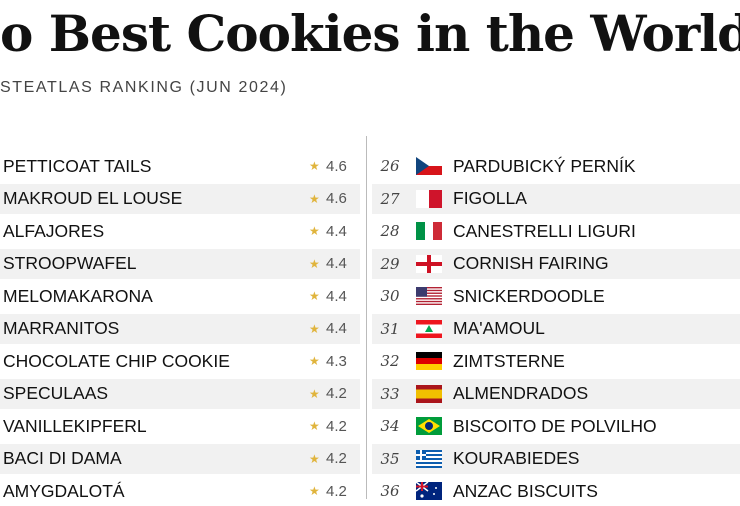  What do you see at coordinates (509, 360) in the screenshot?
I see `cookie-name: ZIMTSTERNE` at bounding box center [509, 360].